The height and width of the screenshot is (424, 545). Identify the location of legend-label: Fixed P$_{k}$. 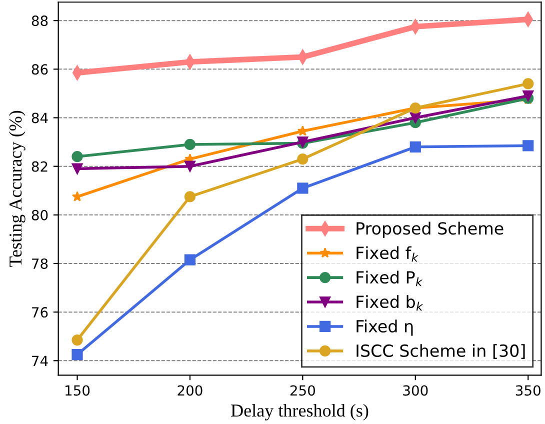
(389, 278).